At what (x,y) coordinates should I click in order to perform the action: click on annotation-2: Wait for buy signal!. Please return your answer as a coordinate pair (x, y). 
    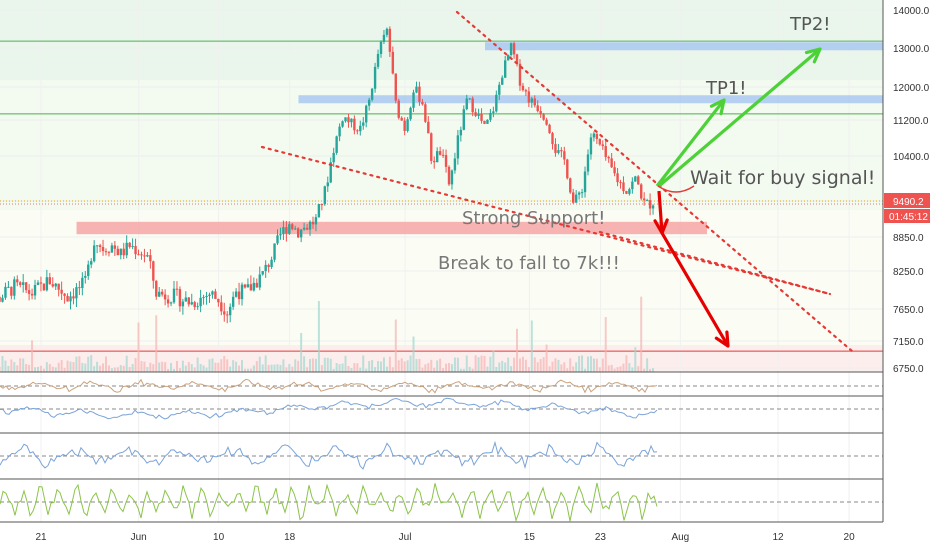
    Looking at the image, I should click on (782, 178).